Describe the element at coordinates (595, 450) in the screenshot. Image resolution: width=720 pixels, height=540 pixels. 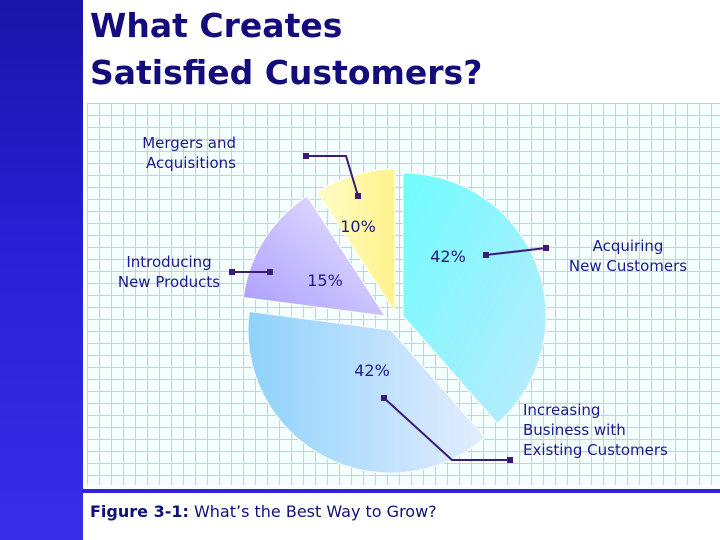
I see `category-label-line: Existing Customers` at that location.